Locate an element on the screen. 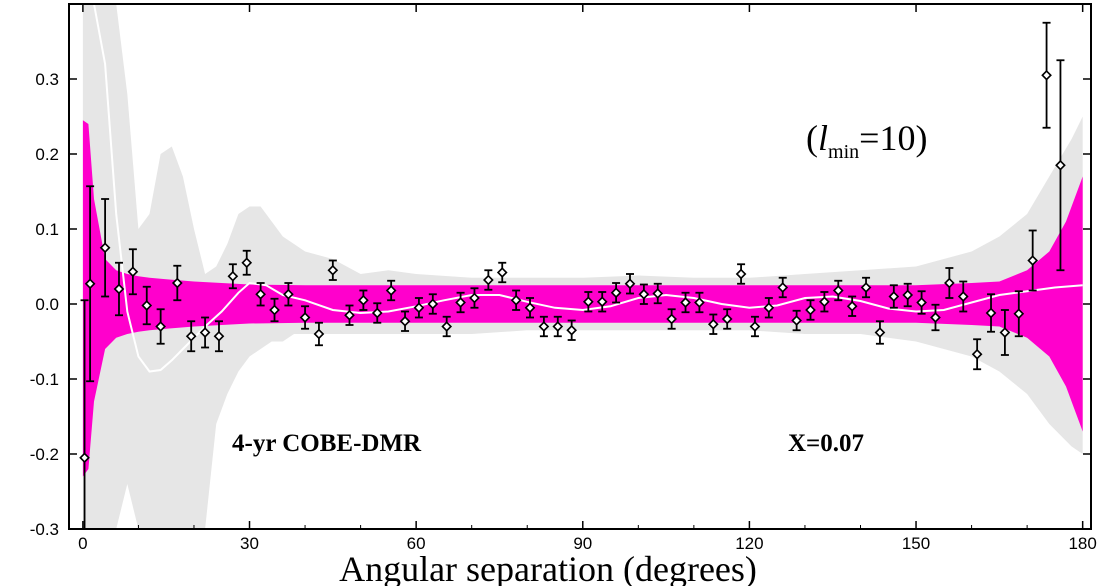 The height and width of the screenshot is (586, 1097). y-tick-label: -0.1 is located at coordinates (44, 379).